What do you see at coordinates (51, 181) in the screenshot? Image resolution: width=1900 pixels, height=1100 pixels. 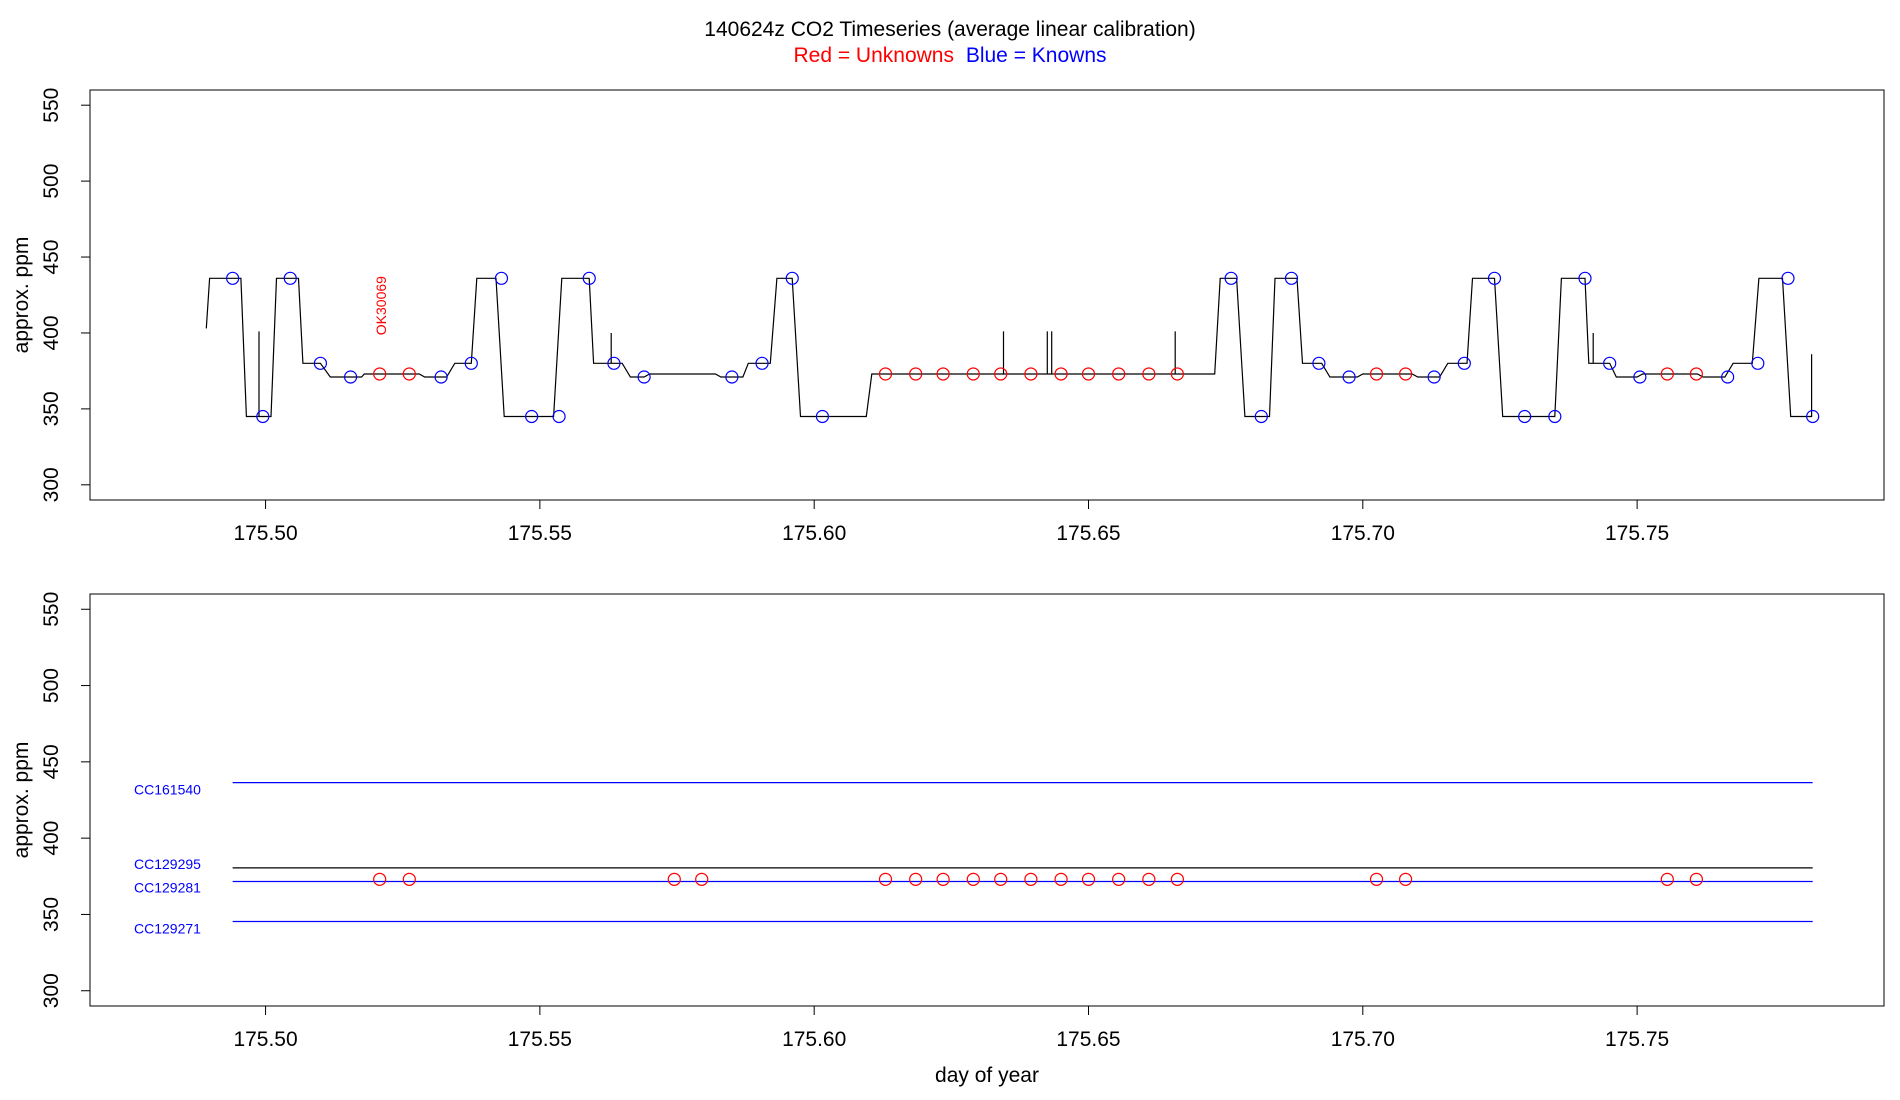 I see `top-y-tick-label: 500` at bounding box center [51, 181].